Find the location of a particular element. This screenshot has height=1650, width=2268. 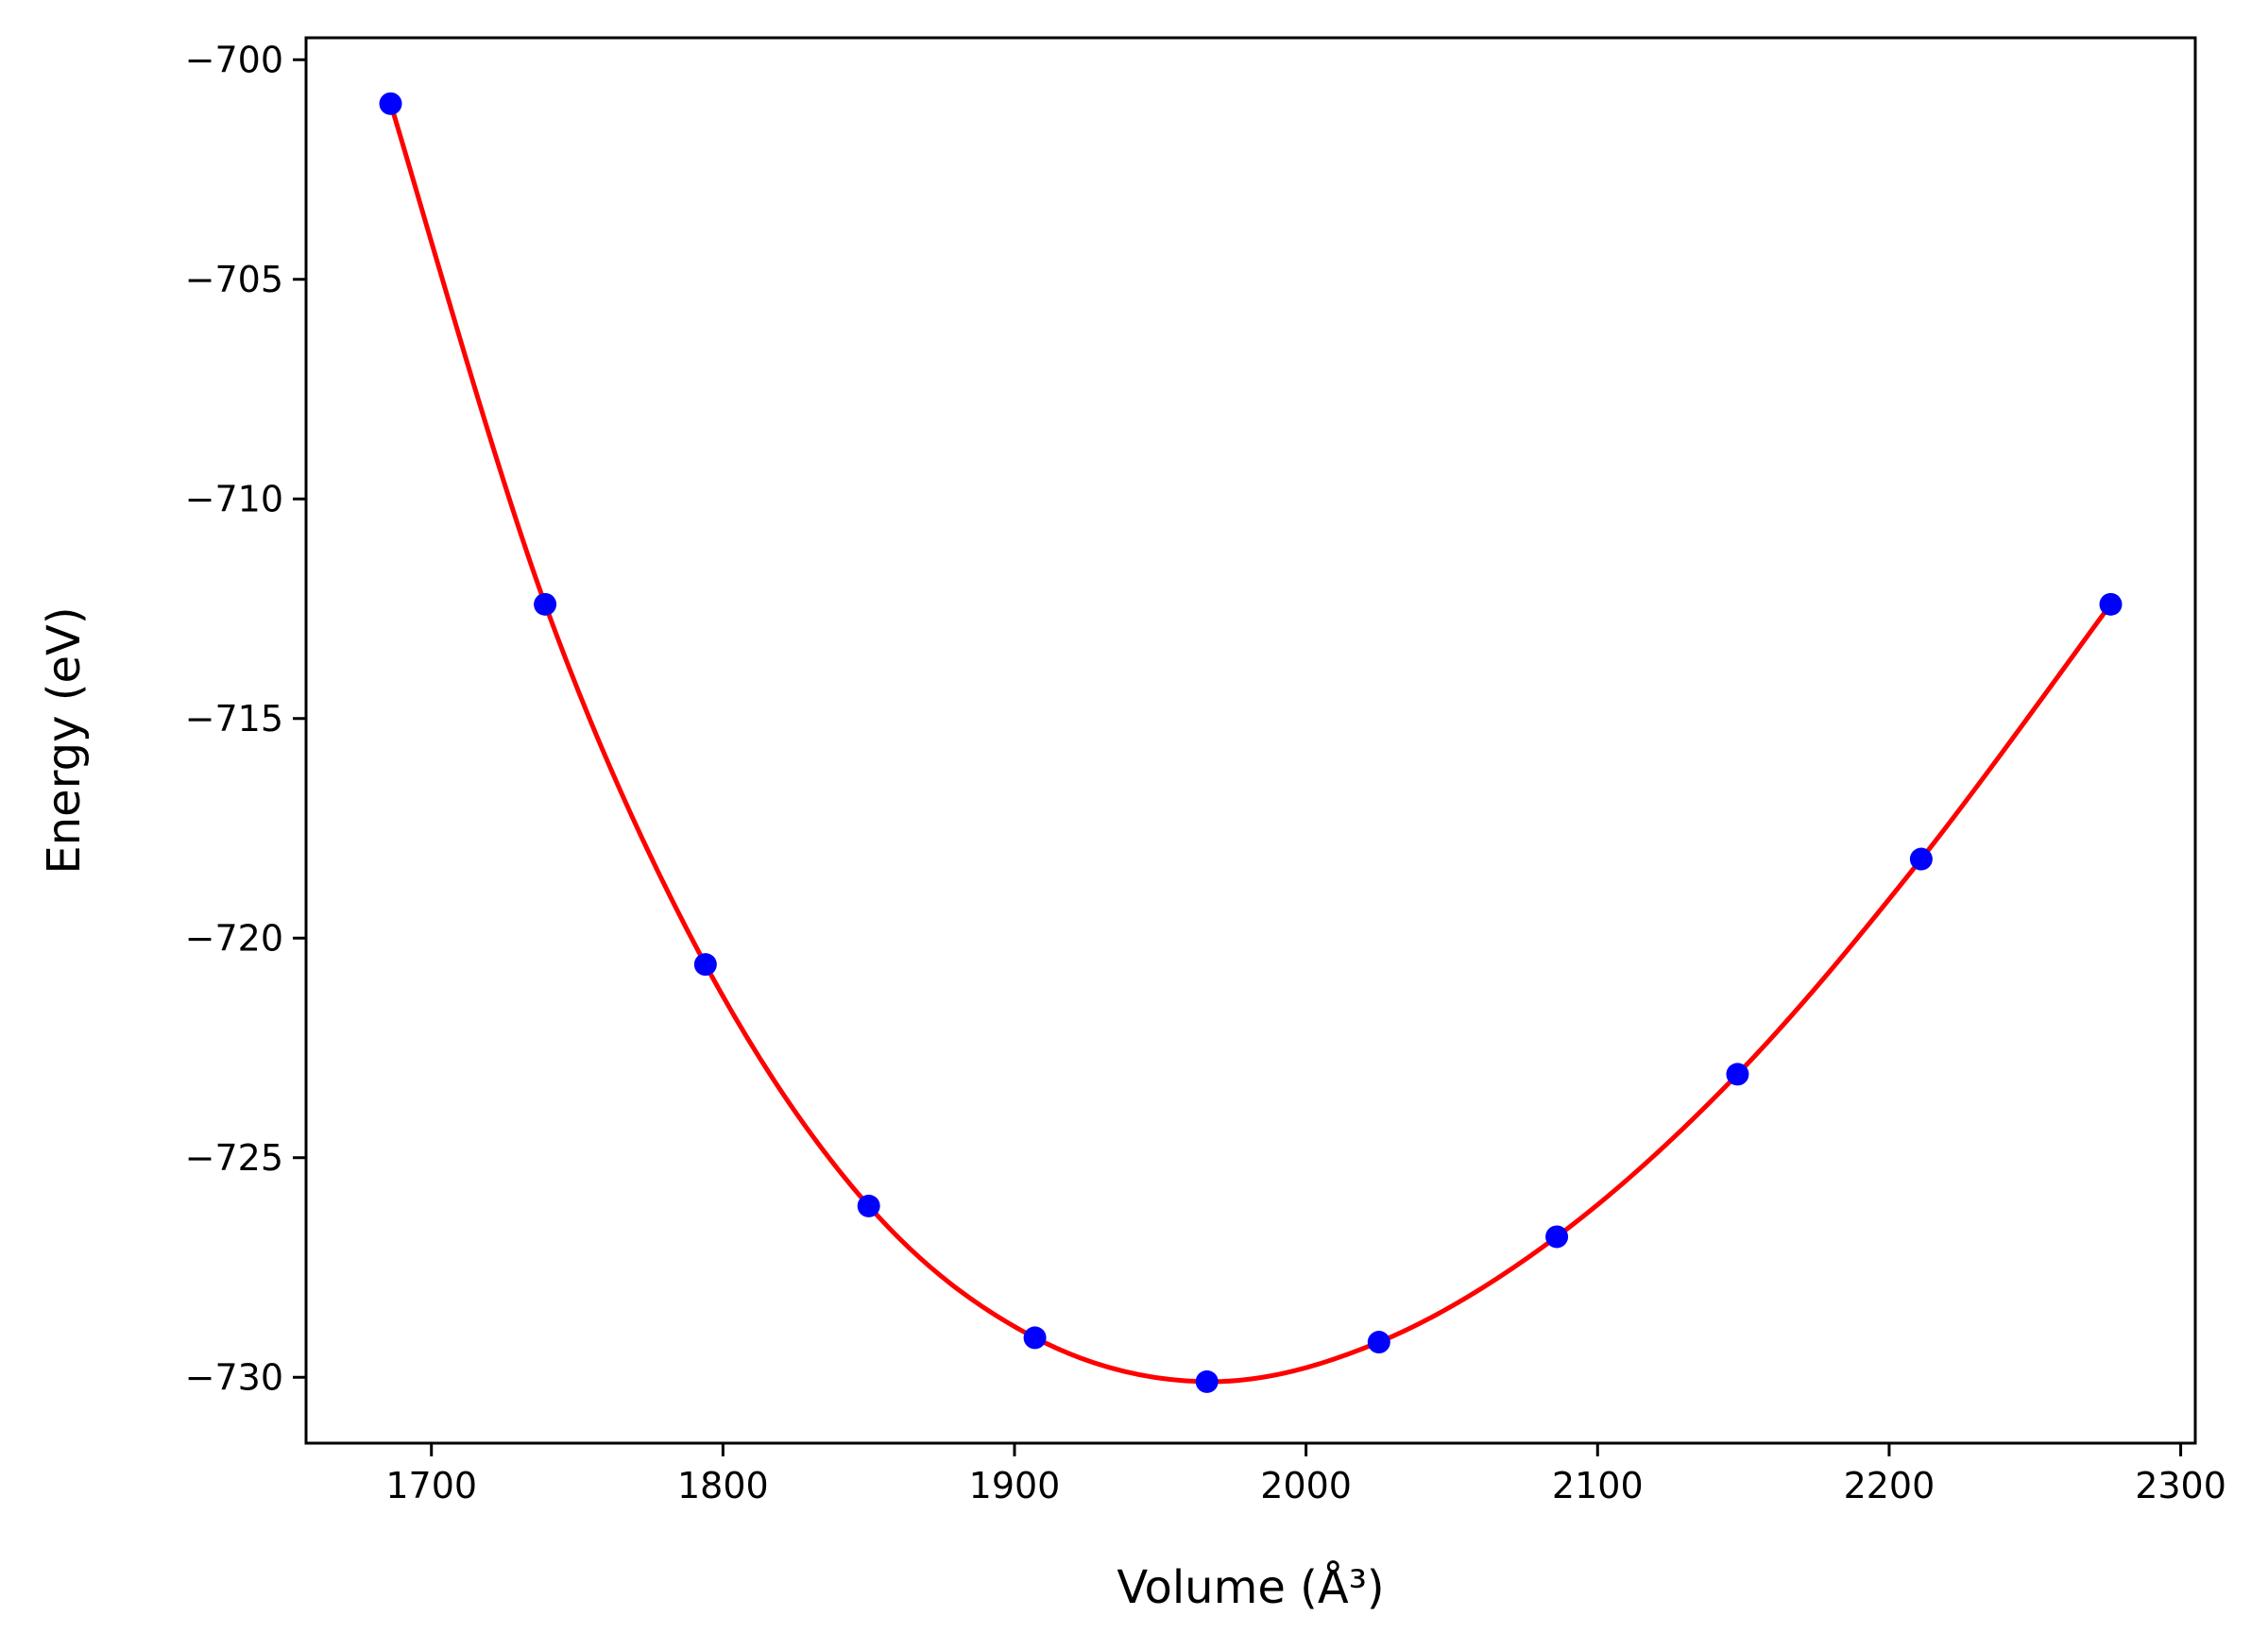

y-tick-label: −700 is located at coordinates (234, 59).